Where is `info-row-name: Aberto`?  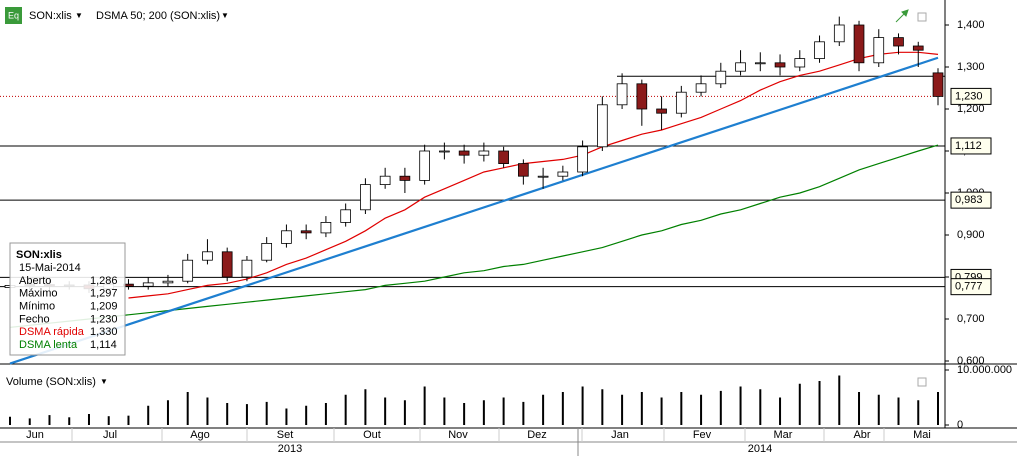 info-row-name: Aberto is located at coordinates (35, 281).